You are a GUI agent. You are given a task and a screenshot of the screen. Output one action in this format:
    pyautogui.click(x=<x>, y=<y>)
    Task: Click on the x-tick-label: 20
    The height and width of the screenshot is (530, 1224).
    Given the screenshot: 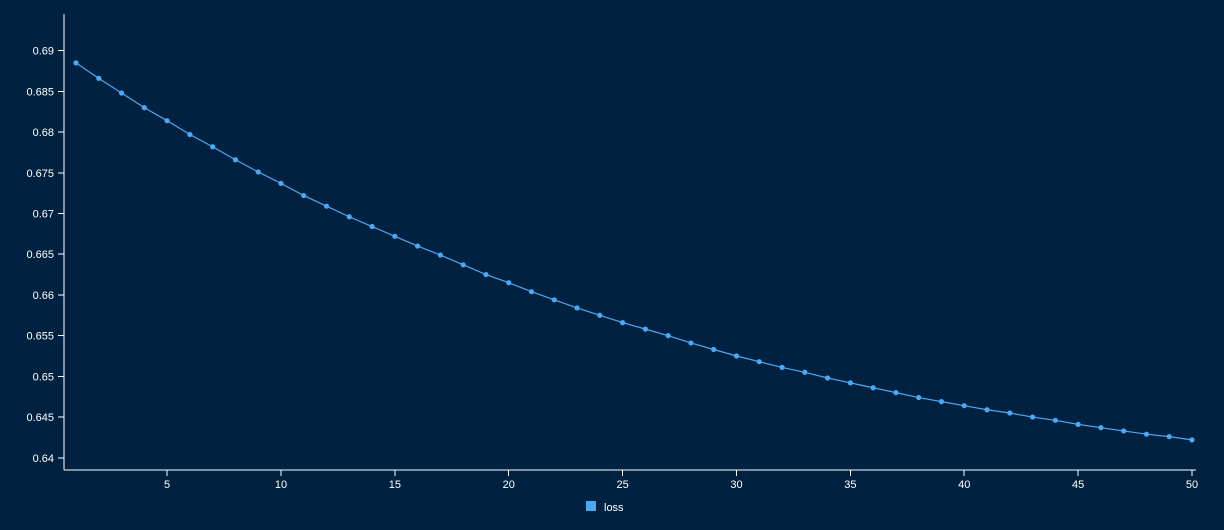 What is the action you would take?
    pyautogui.click(x=509, y=485)
    